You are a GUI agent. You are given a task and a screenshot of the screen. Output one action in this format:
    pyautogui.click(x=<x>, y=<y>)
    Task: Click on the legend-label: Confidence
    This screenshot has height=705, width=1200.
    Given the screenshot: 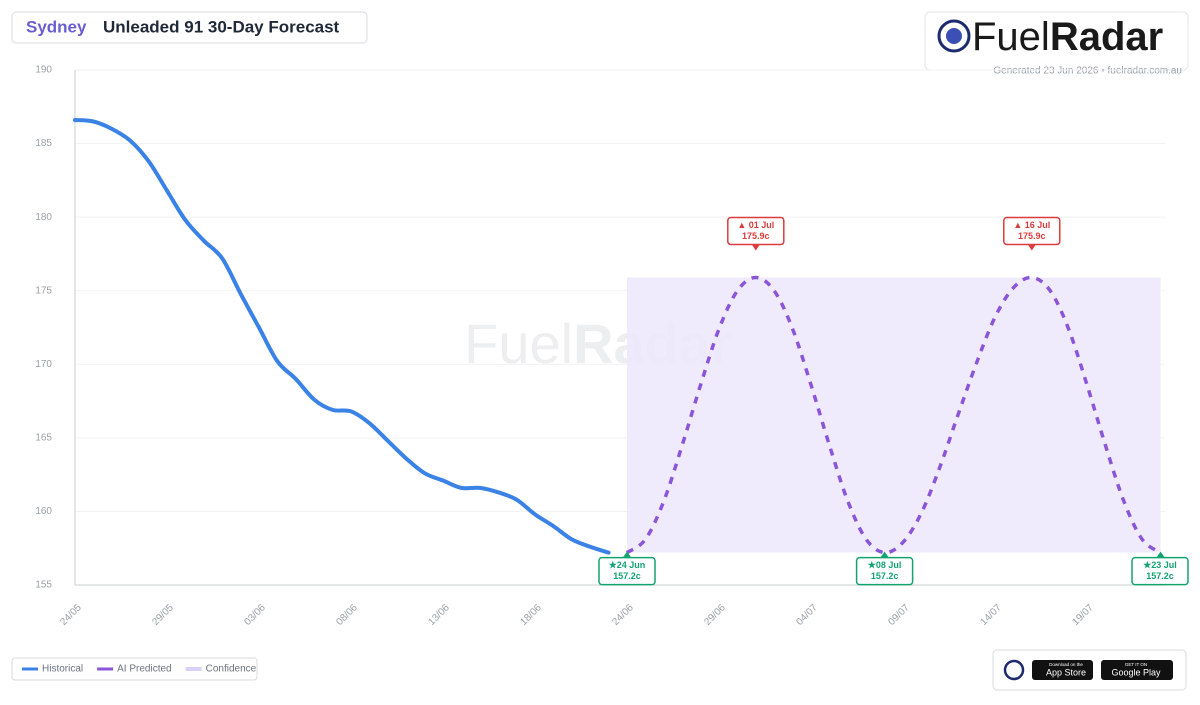 What is the action you would take?
    pyautogui.click(x=231, y=669)
    